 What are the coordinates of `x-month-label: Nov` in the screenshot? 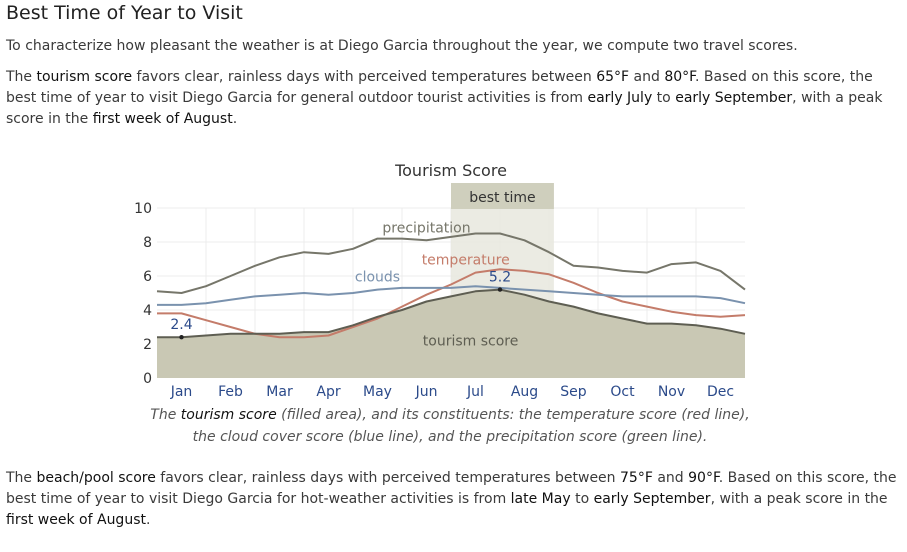 It's located at (671, 392).